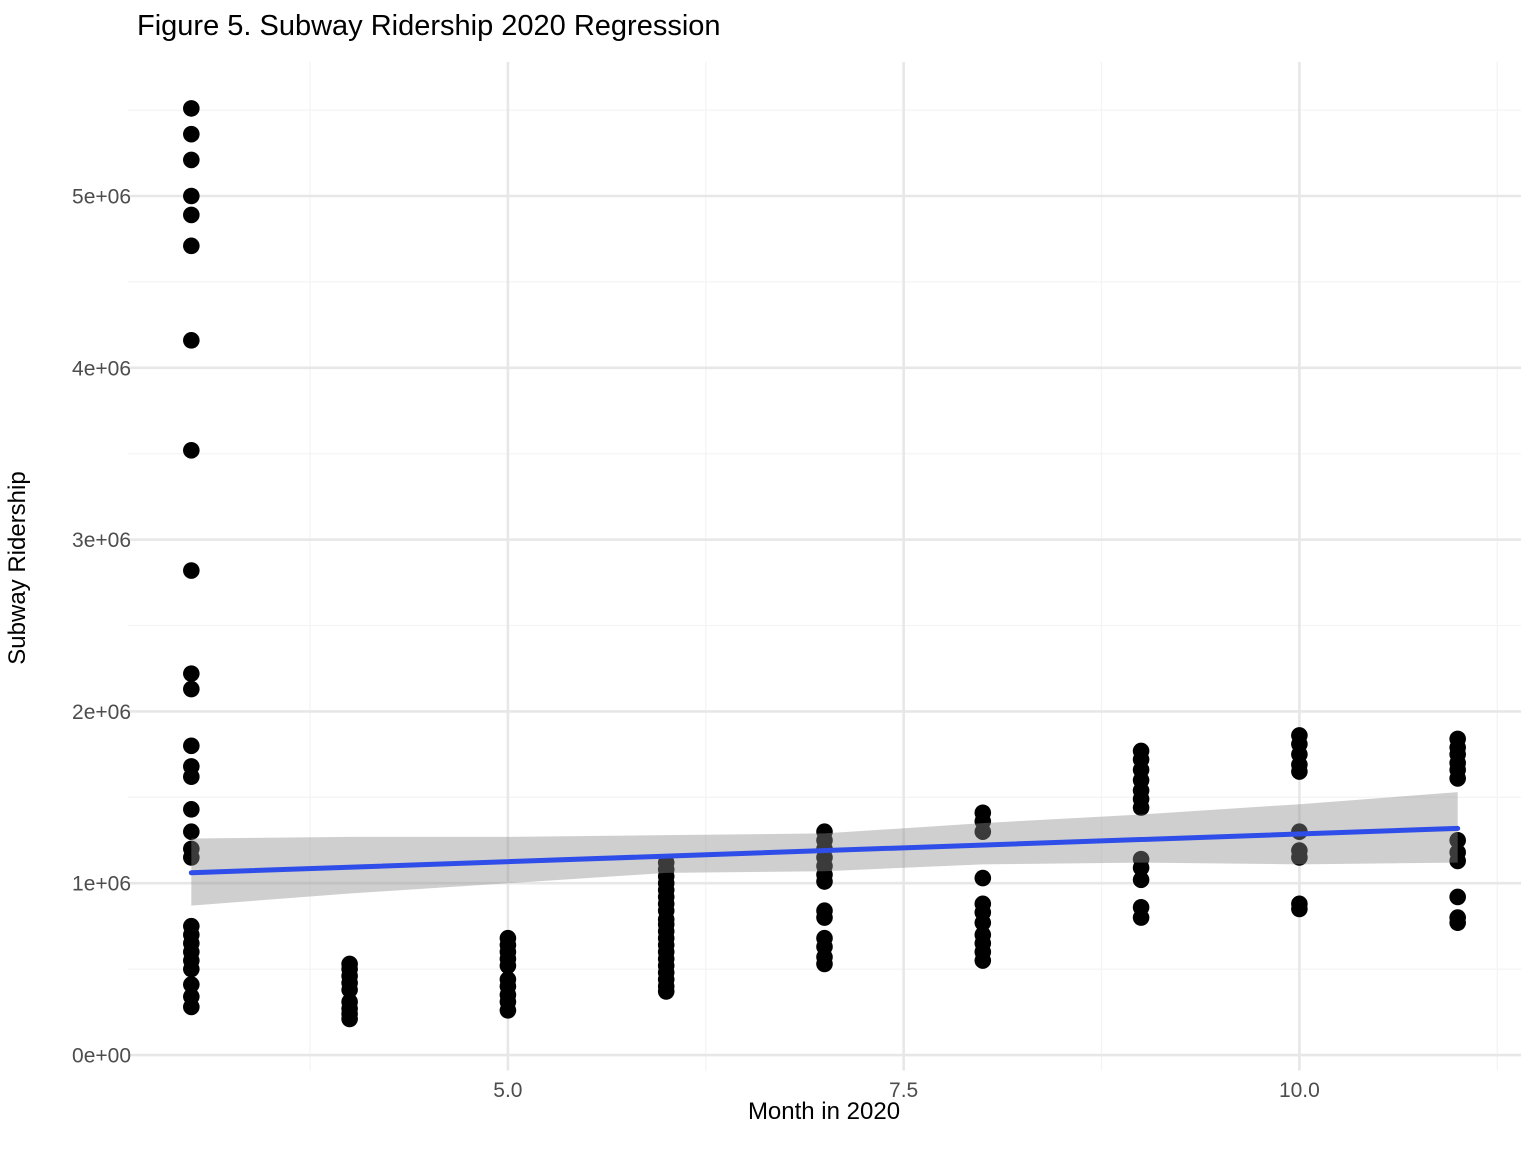 The height and width of the screenshot is (1152, 1536). I want to click on x-axis-title: Month in 2020, so click(824, 1111).